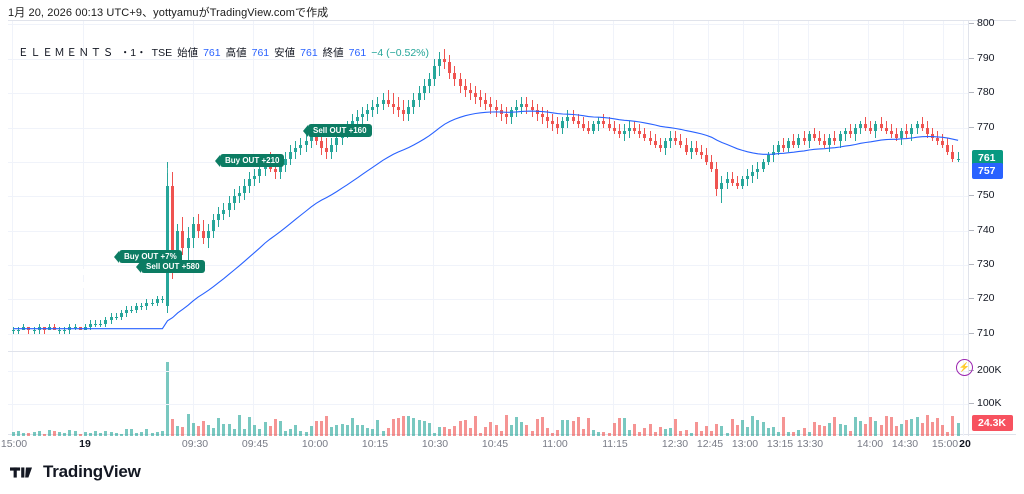  I want to click on trade-tag-out: Buy OUT +210, so click(252, 161).